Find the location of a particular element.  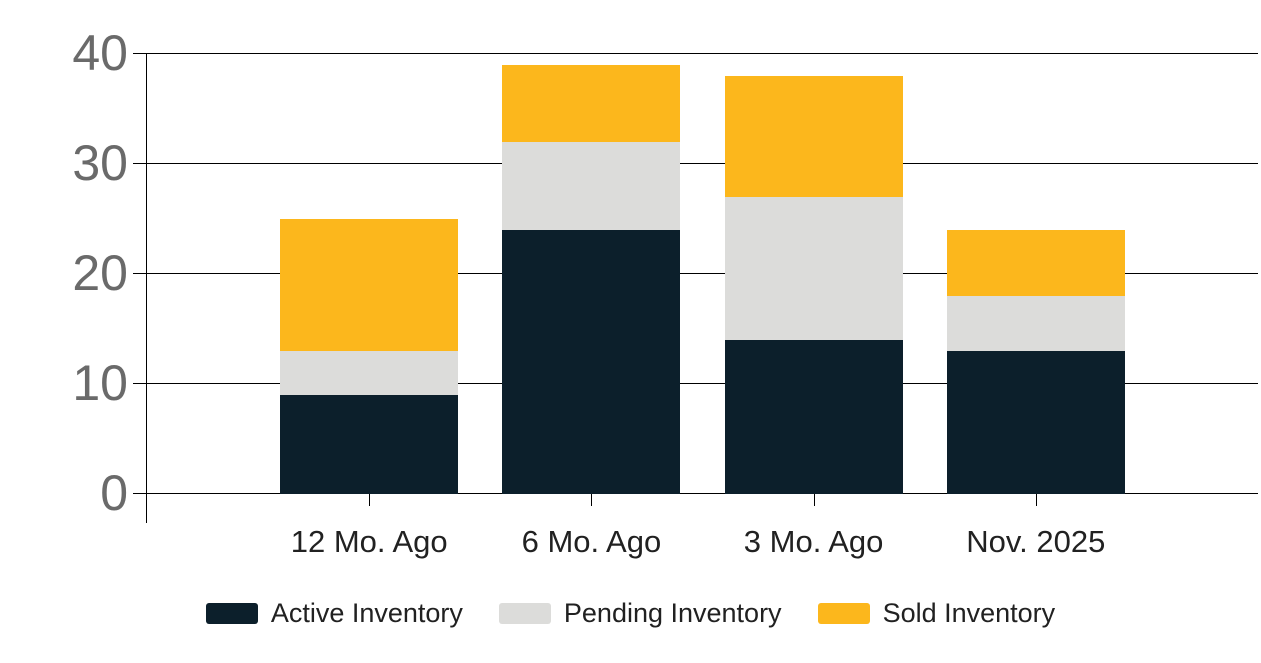

x-axis-label: 6 Mo. Ago is located at coordinates (591, 541).